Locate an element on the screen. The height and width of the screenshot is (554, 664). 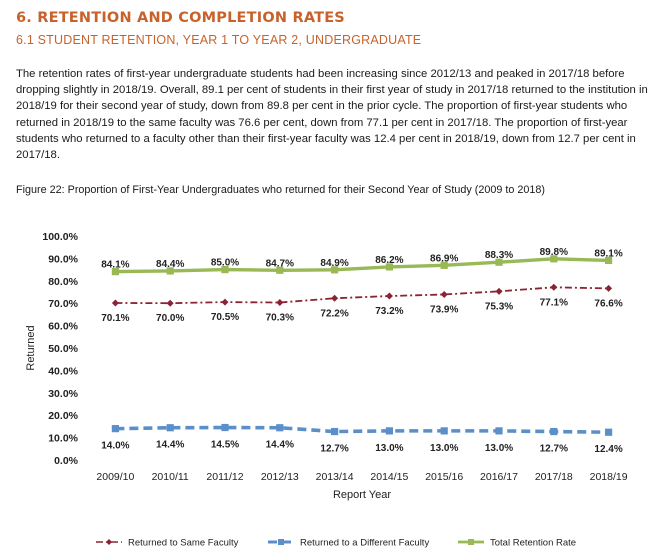
data-label: 70.1% is located at coordinates (115, 318).